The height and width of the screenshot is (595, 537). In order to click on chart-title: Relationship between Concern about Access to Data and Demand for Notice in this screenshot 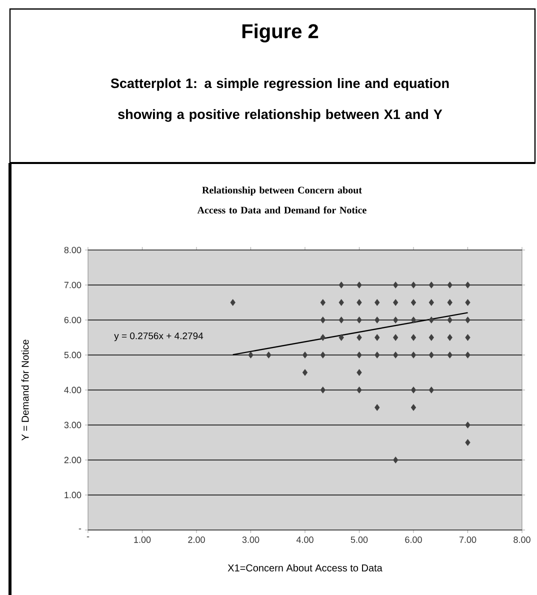, I will do `click(281, 200)`.